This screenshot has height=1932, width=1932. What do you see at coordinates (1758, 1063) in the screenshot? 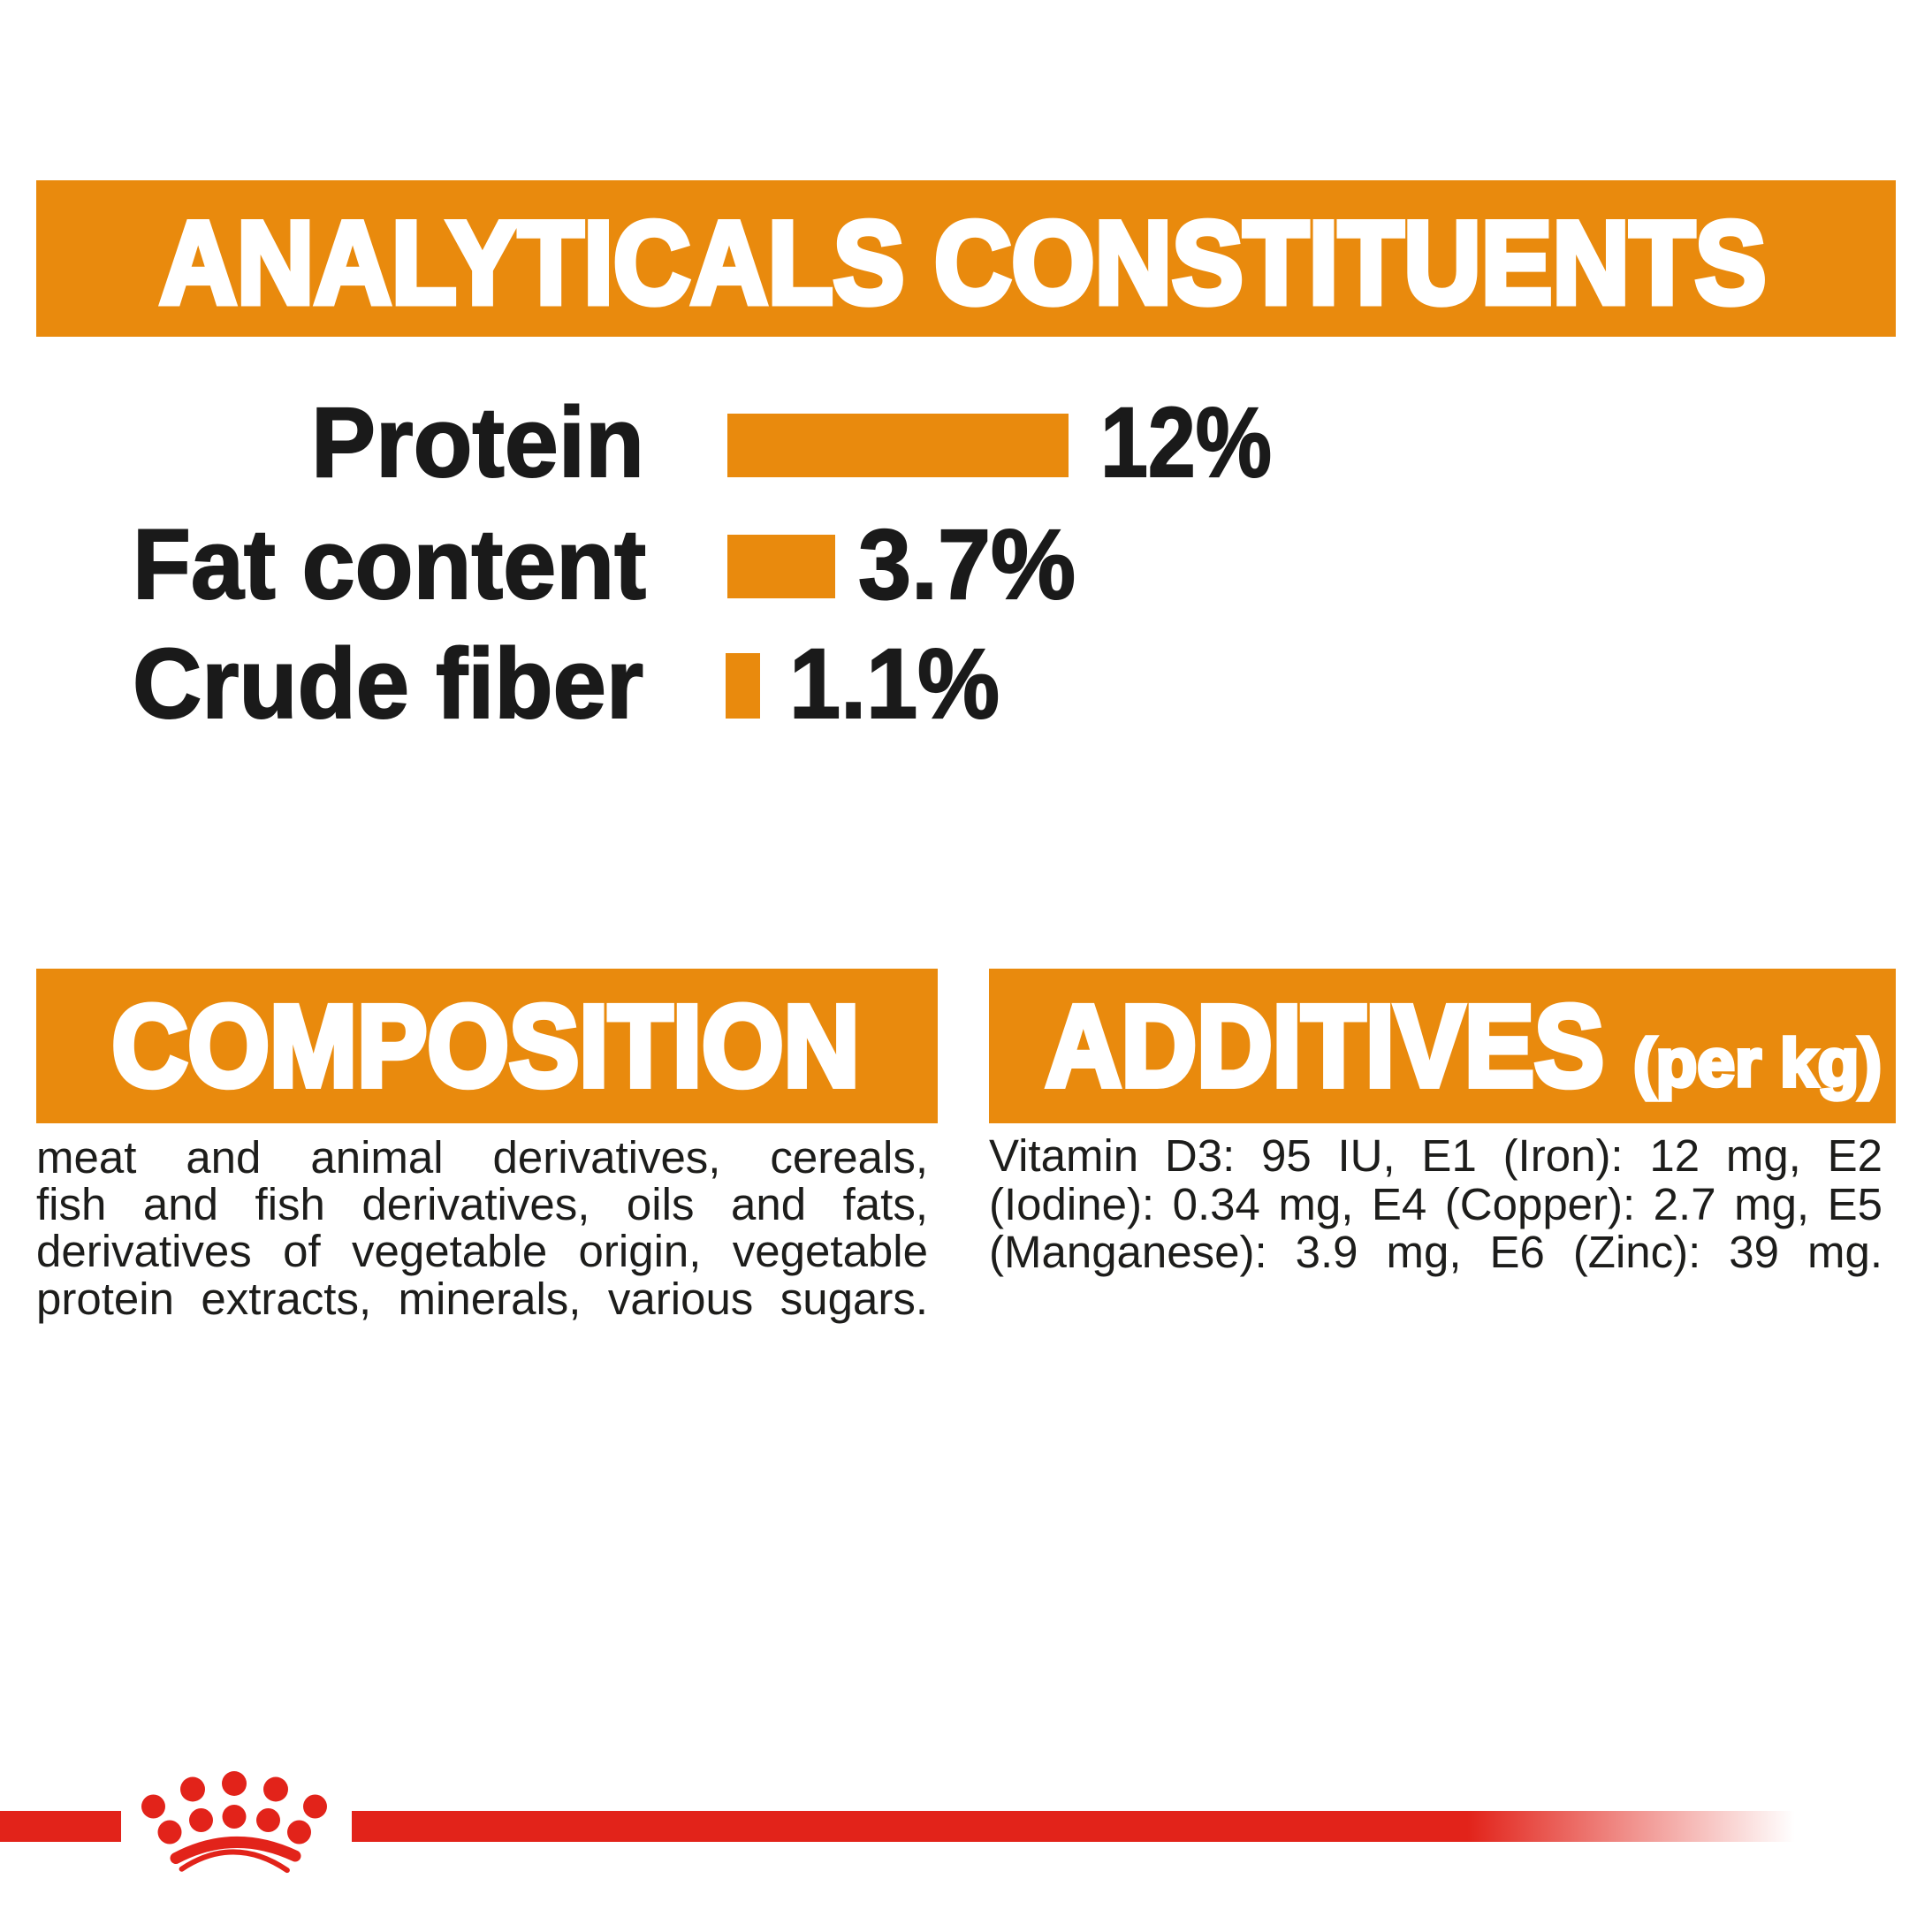
I see `svg-text: (per kg)` at bounding box center [1758, 1063].